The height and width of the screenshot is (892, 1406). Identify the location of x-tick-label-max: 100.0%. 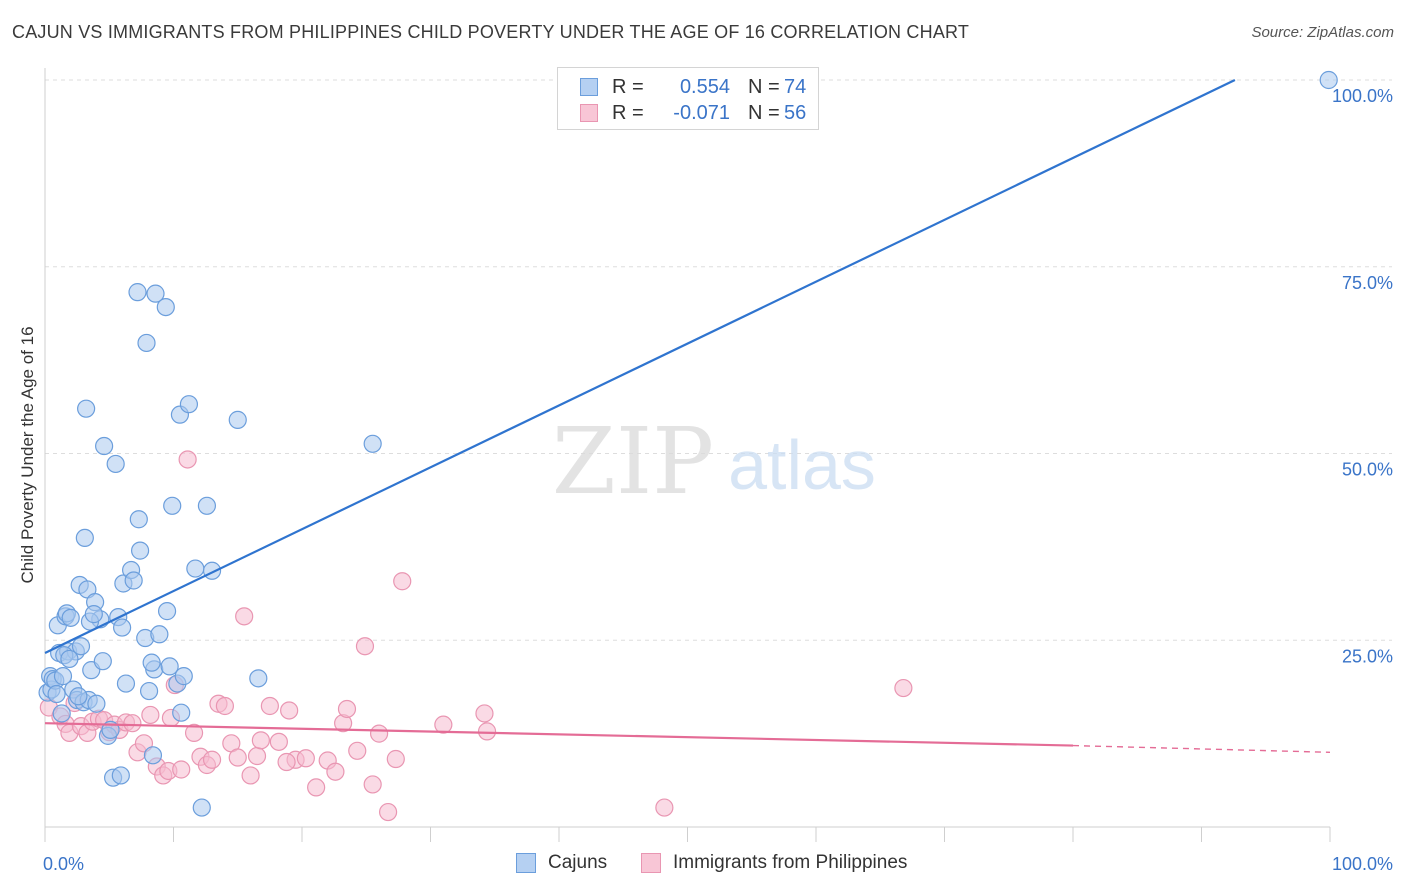
(1362, 864).